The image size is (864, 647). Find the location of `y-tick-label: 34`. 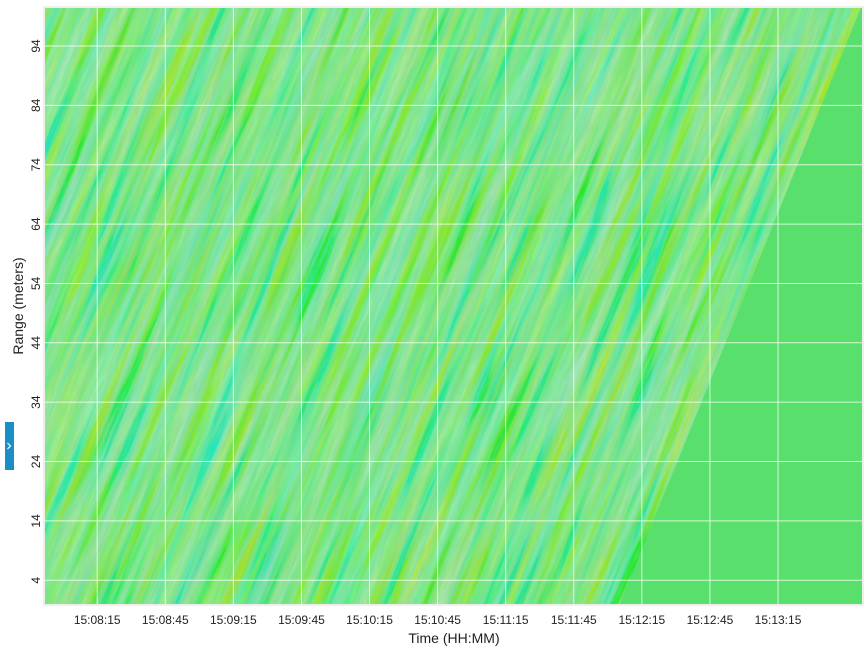

y-tick-label: 34 is located at coordinates (36, 402).